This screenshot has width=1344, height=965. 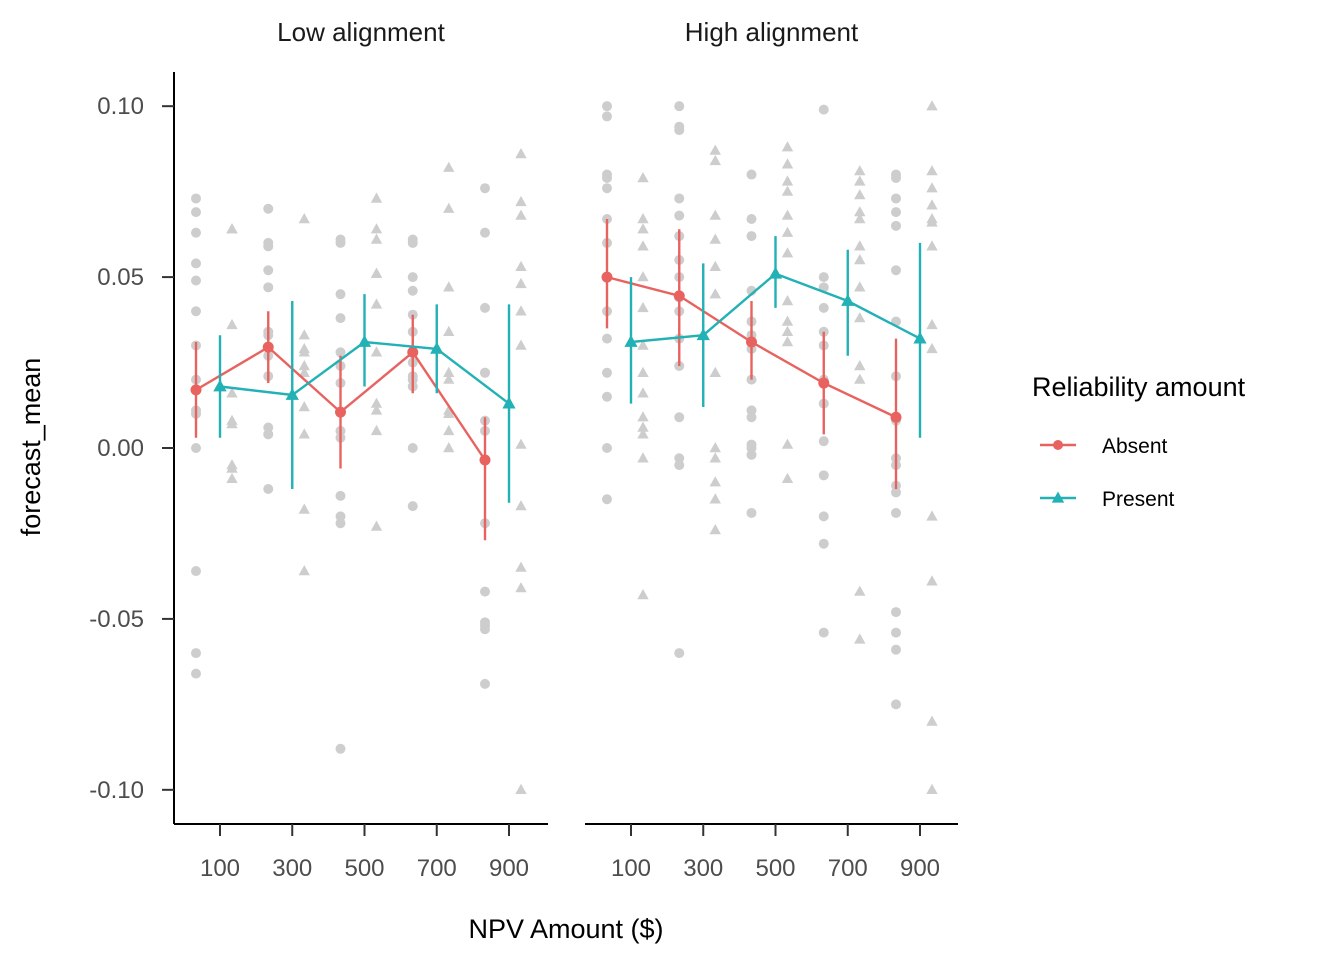 I want to click on x-axis-title: NPV Amount ($), so click(x=565, y=929).